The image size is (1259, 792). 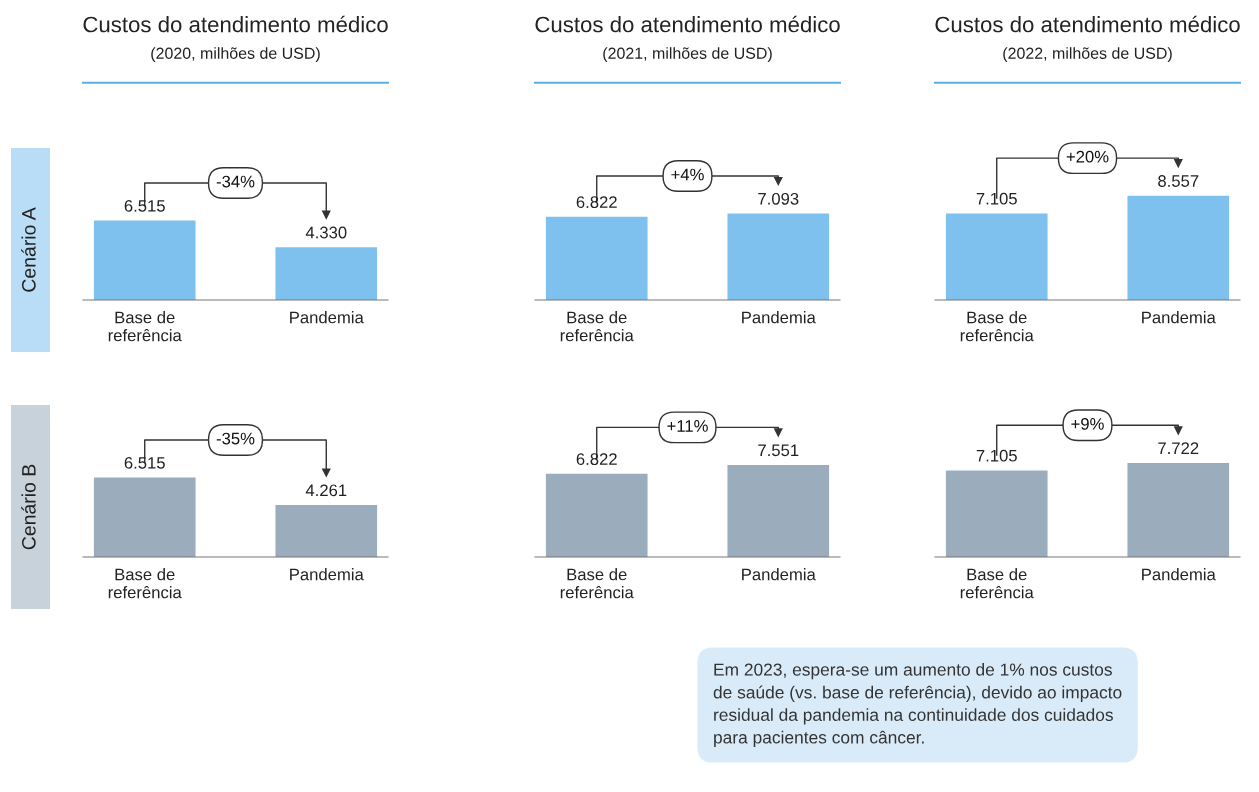 I want to click on data-label: 7.093, so click(x=778, y=198).